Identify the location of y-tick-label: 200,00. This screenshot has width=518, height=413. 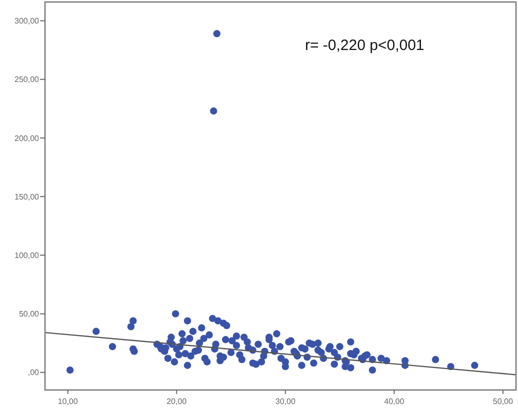
(27, 138).